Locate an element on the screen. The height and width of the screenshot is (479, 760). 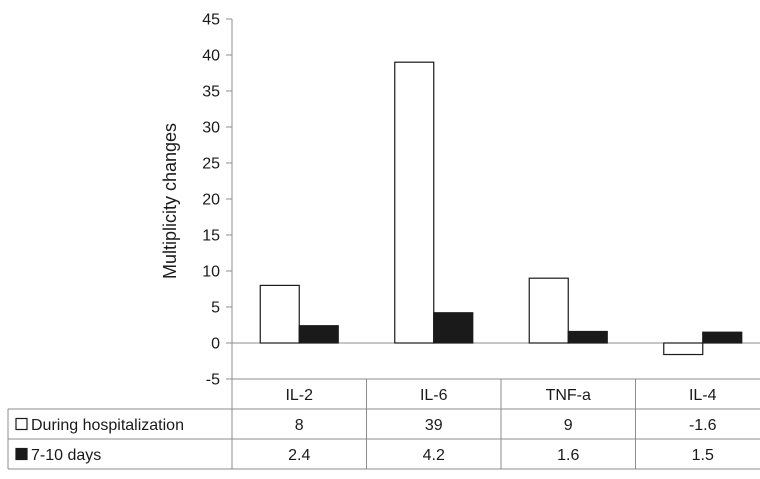
y-tick-label: 25 is located at coordinates (211, 164).